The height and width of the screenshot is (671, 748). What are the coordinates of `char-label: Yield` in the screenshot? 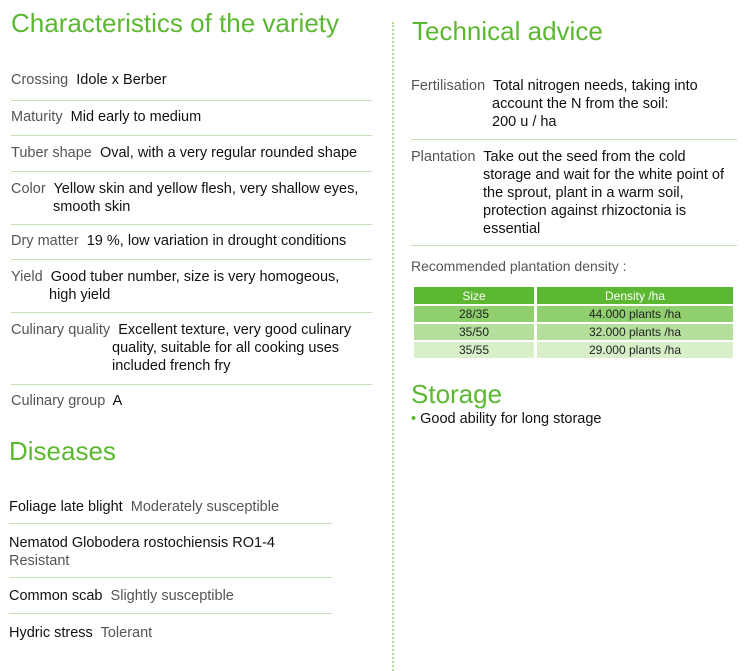 It's located at (27, 277).